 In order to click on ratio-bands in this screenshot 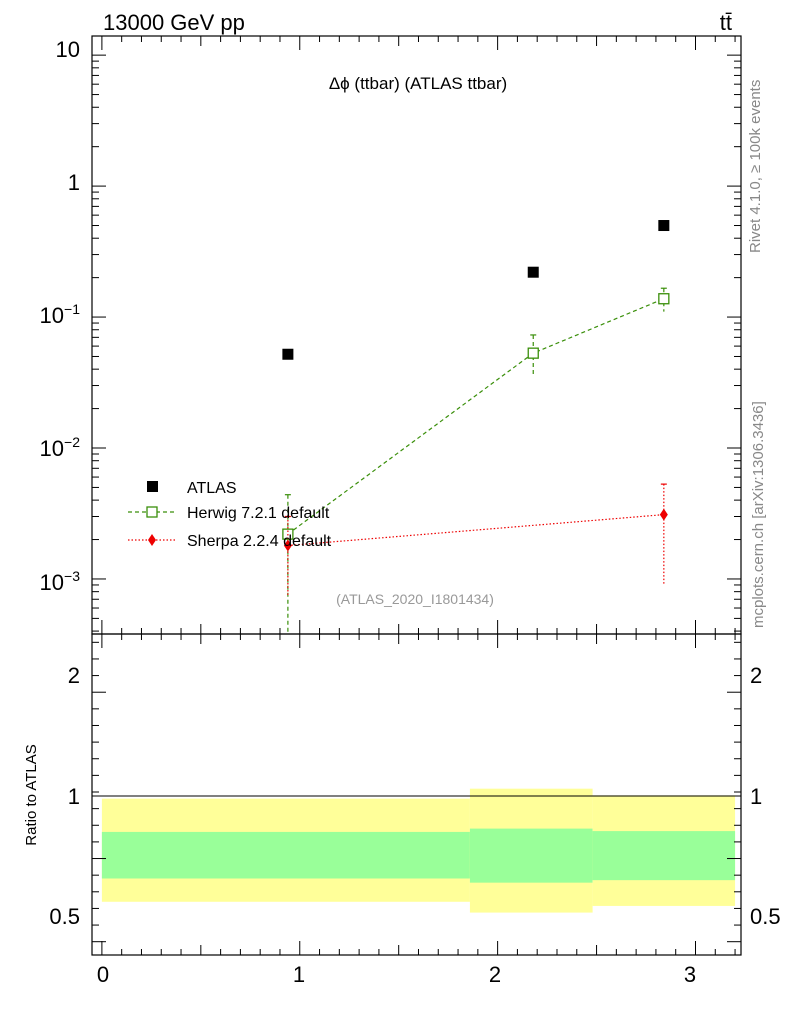, I will do `click(418, 850)`.